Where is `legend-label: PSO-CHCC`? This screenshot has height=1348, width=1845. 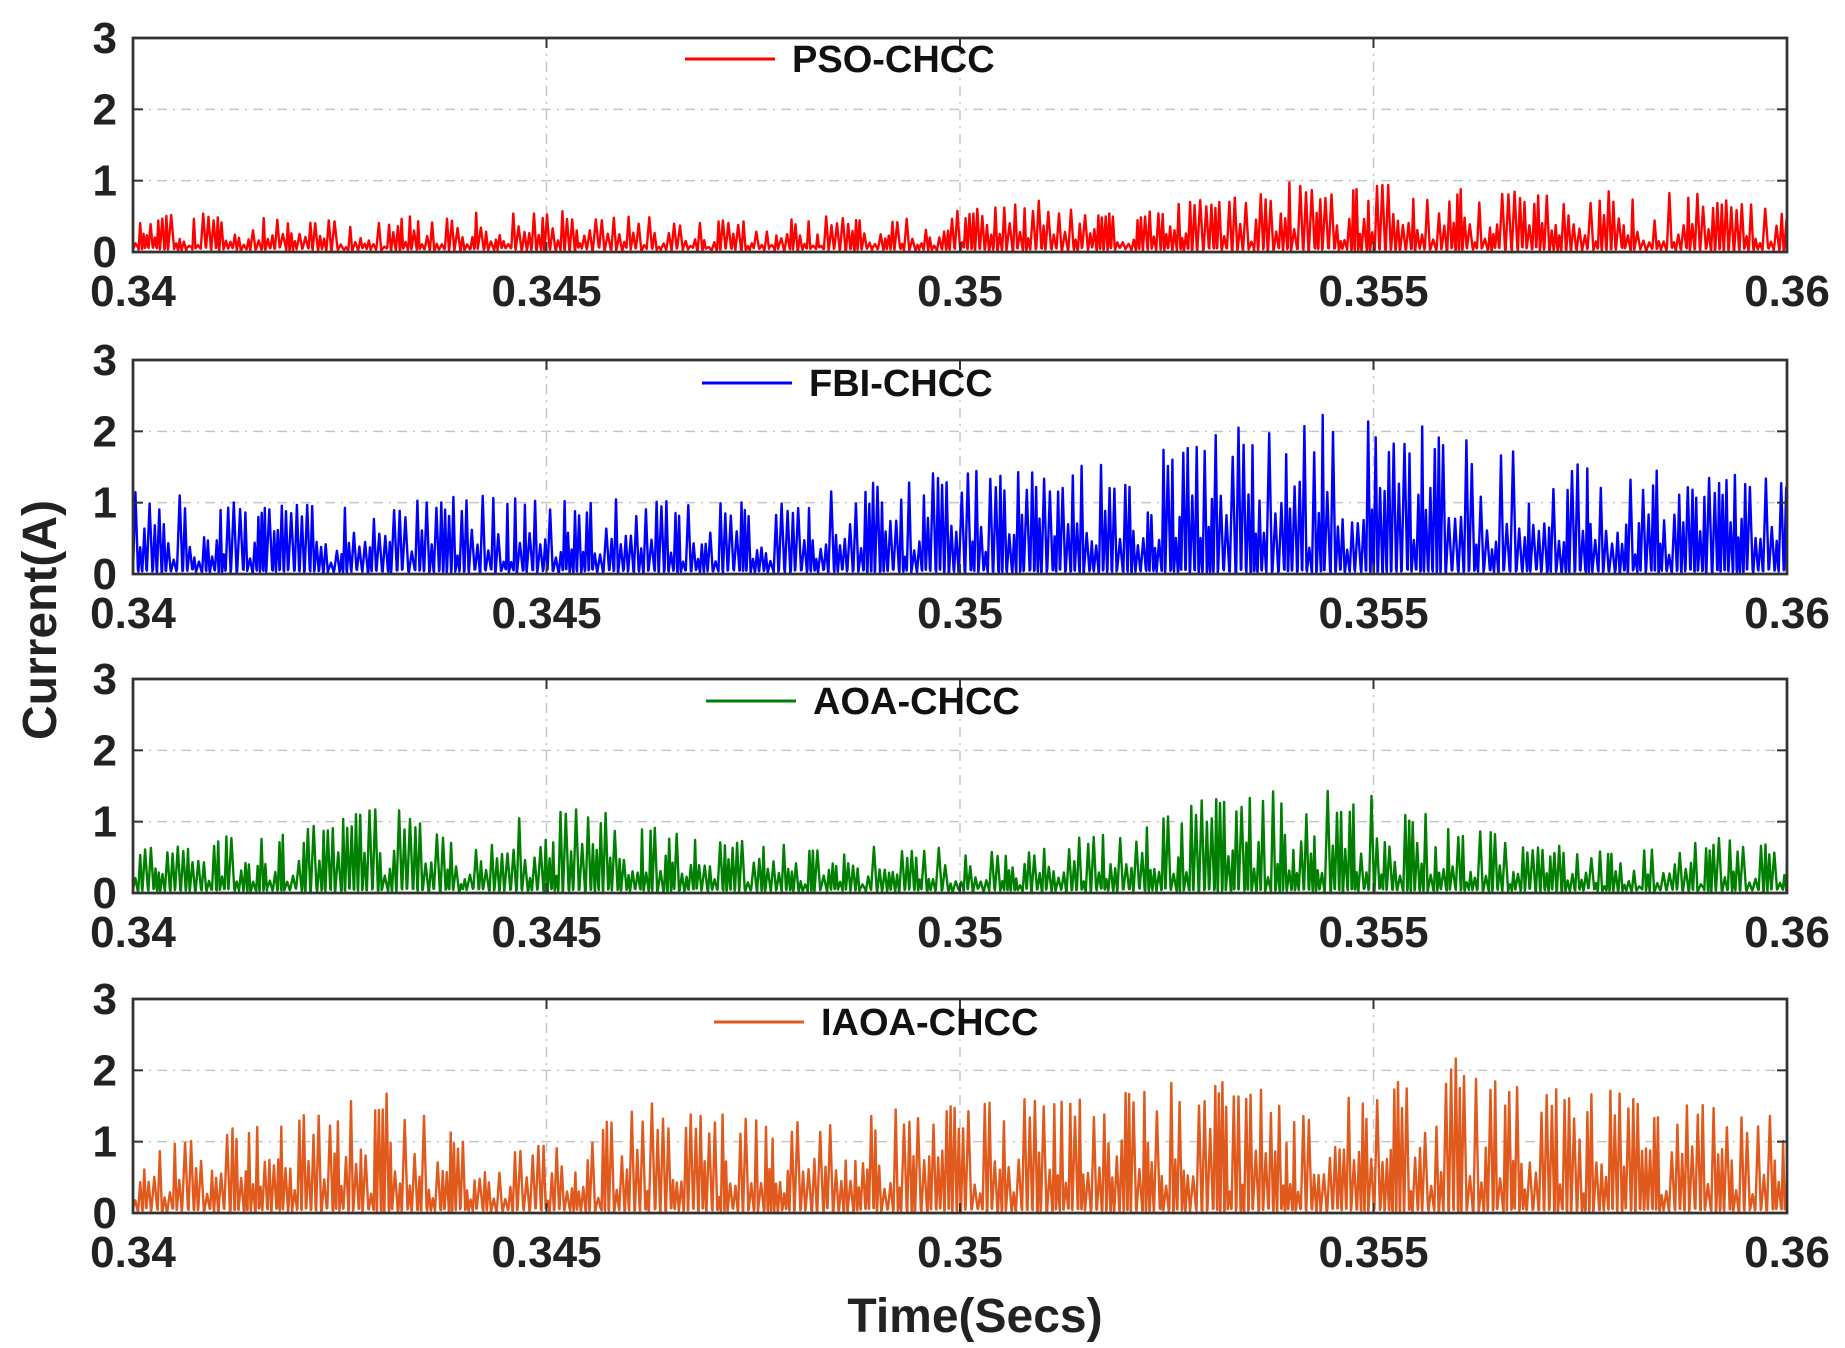
legend-label: PSO-CHCC is located at coordinates (893, 60).